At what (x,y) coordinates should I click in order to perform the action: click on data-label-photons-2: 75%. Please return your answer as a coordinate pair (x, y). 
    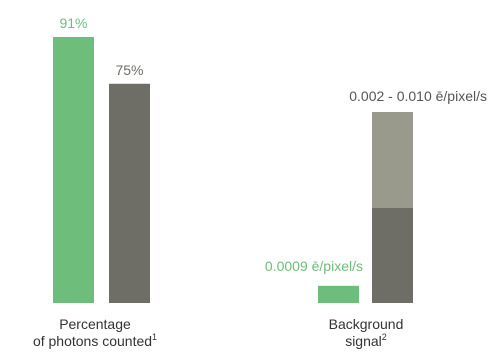
    Looking at the image, I should click on (129, 70).